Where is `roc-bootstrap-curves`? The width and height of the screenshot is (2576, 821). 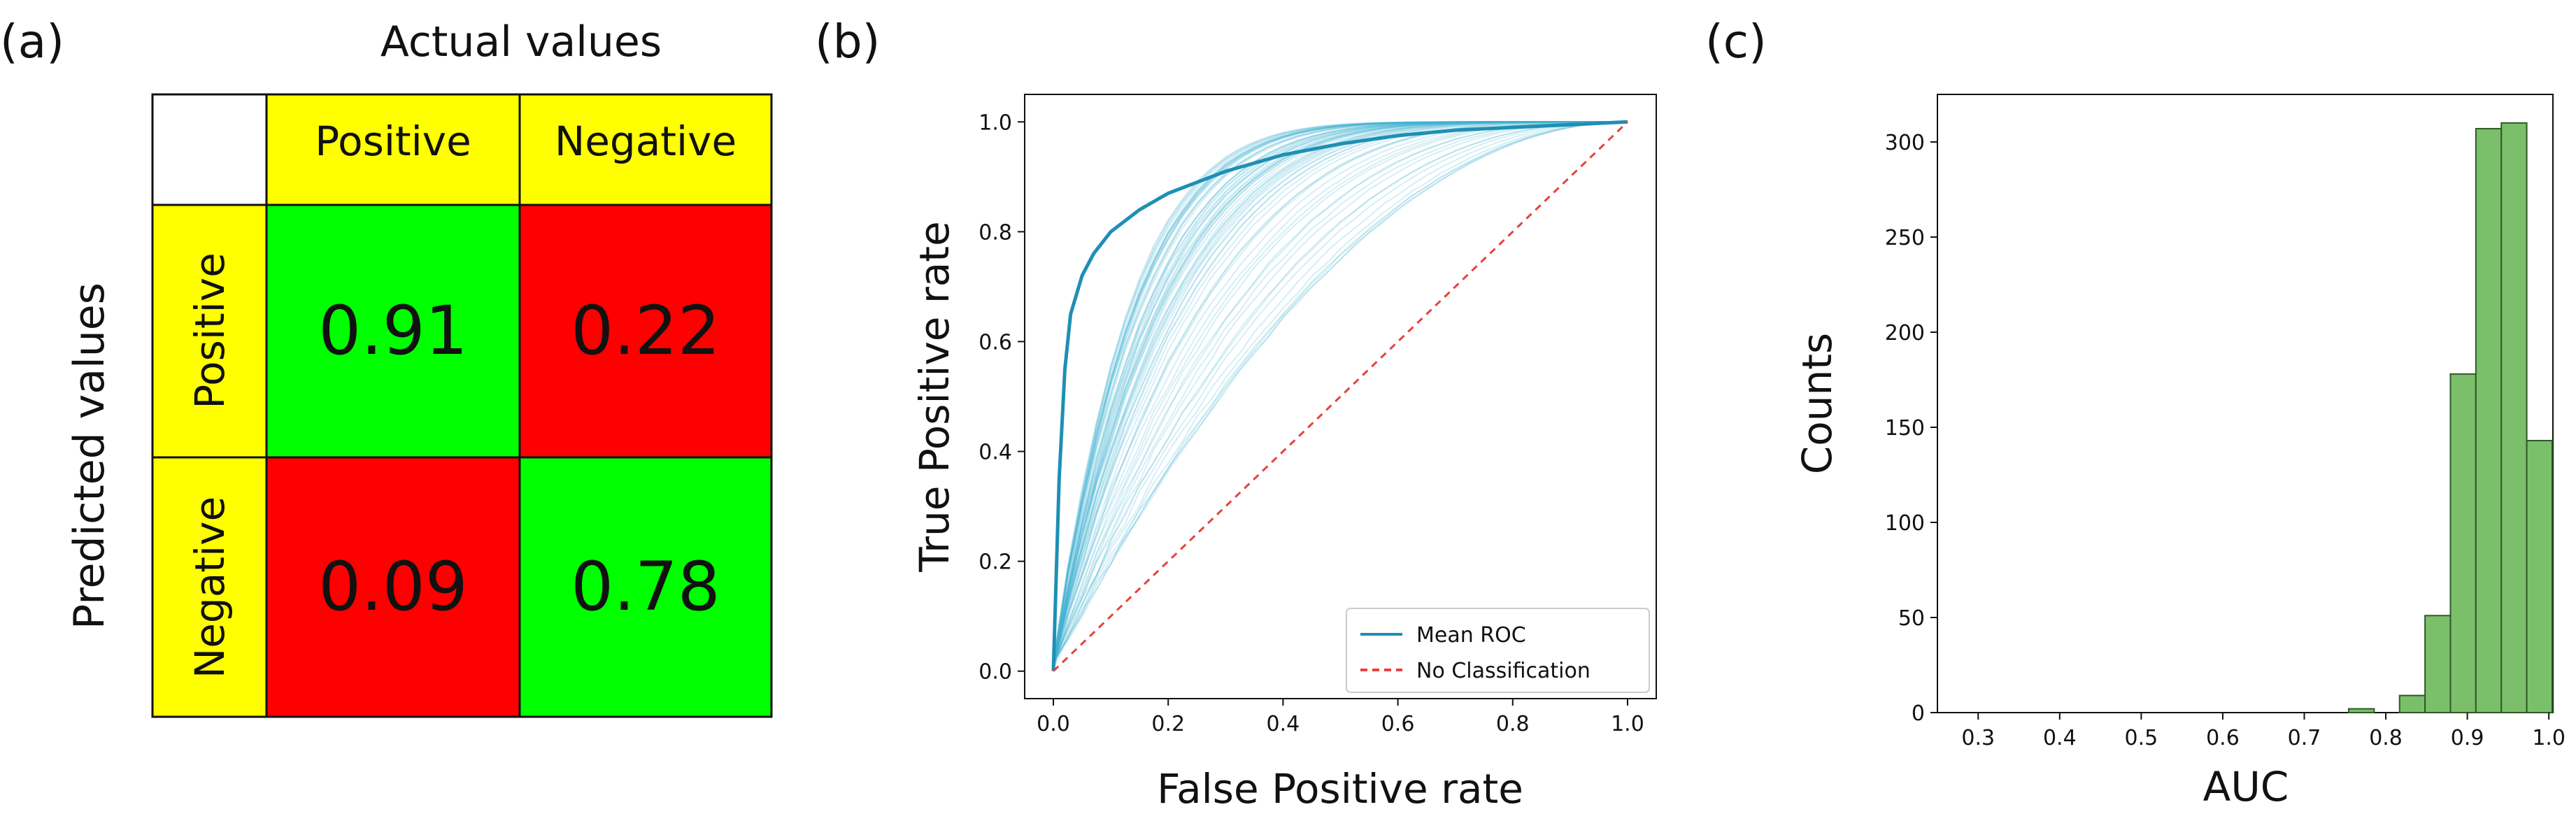
roc-bootstrap-curves is located at coordinates (1340, 396).